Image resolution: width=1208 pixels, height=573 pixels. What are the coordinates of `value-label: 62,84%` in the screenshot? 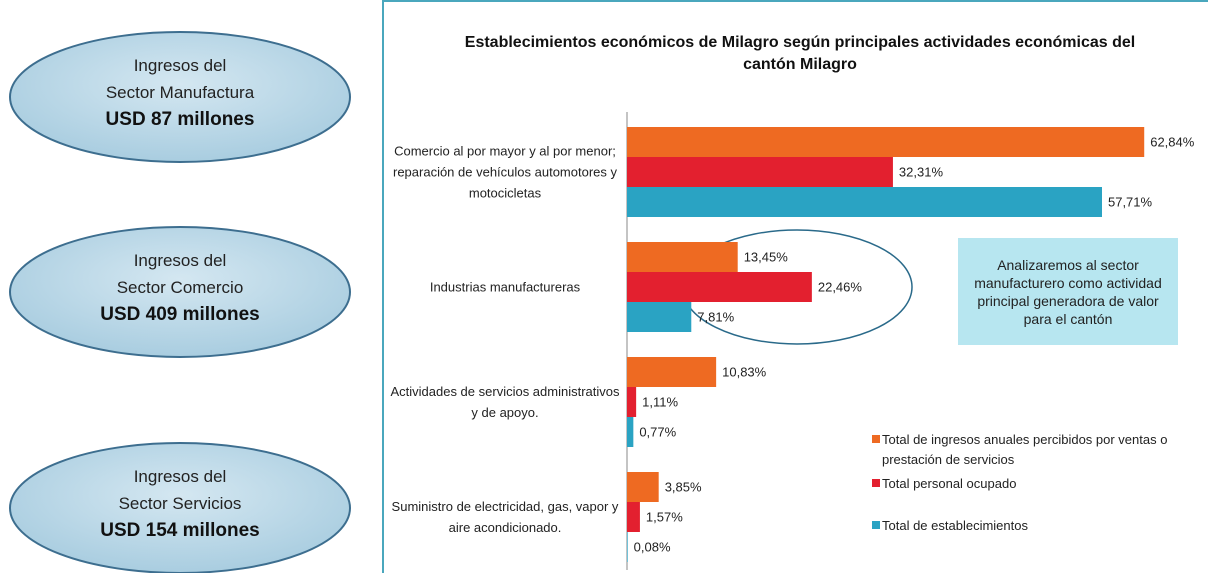 It's located at (1172, 141).